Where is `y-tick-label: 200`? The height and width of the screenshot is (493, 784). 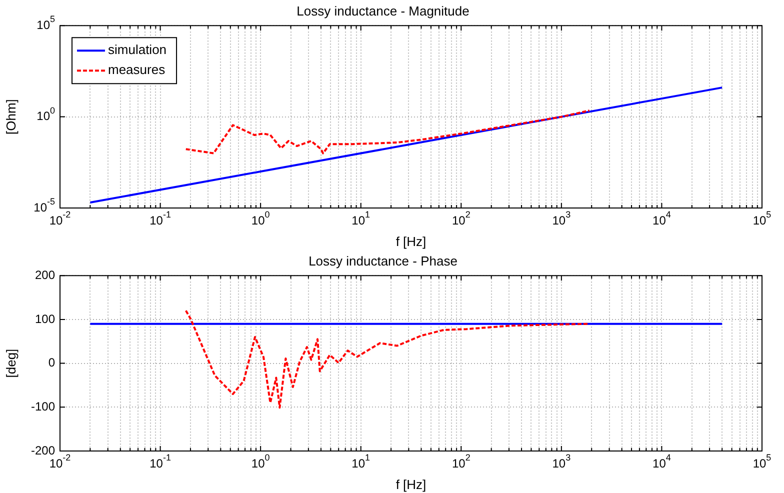
y-tick-label: 200 is located at coordinates (45, 275).